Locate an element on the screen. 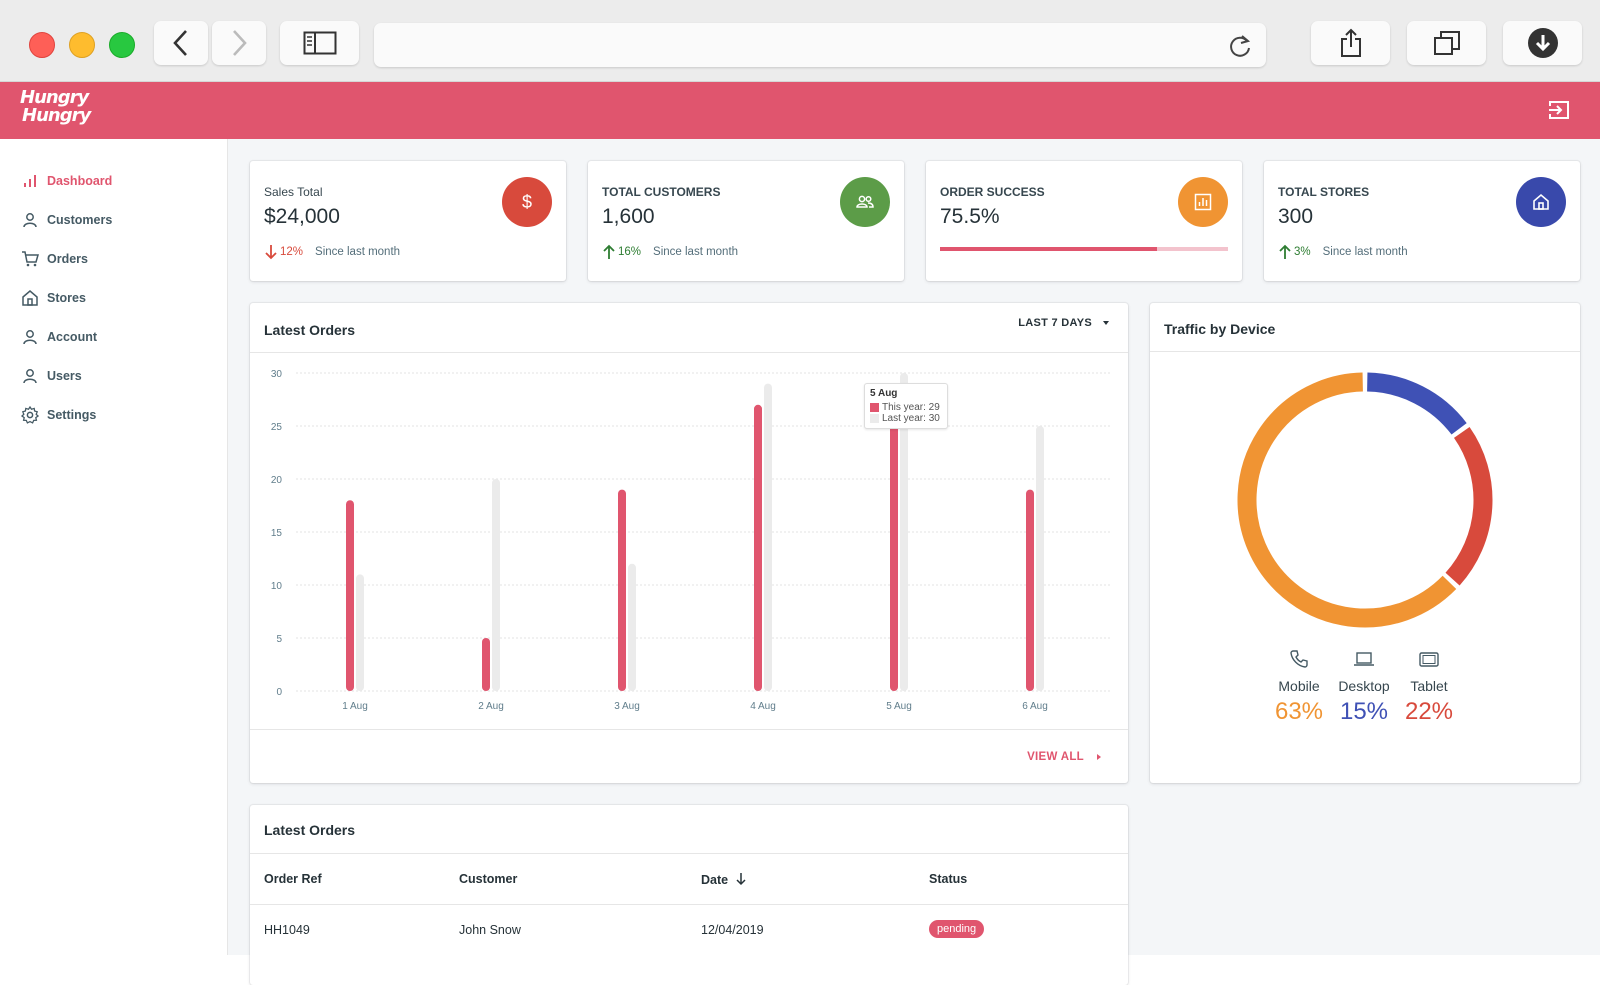 The width and height of the screenshot is (1600, 985). reload-icon is located at coordinates (1240, 46).